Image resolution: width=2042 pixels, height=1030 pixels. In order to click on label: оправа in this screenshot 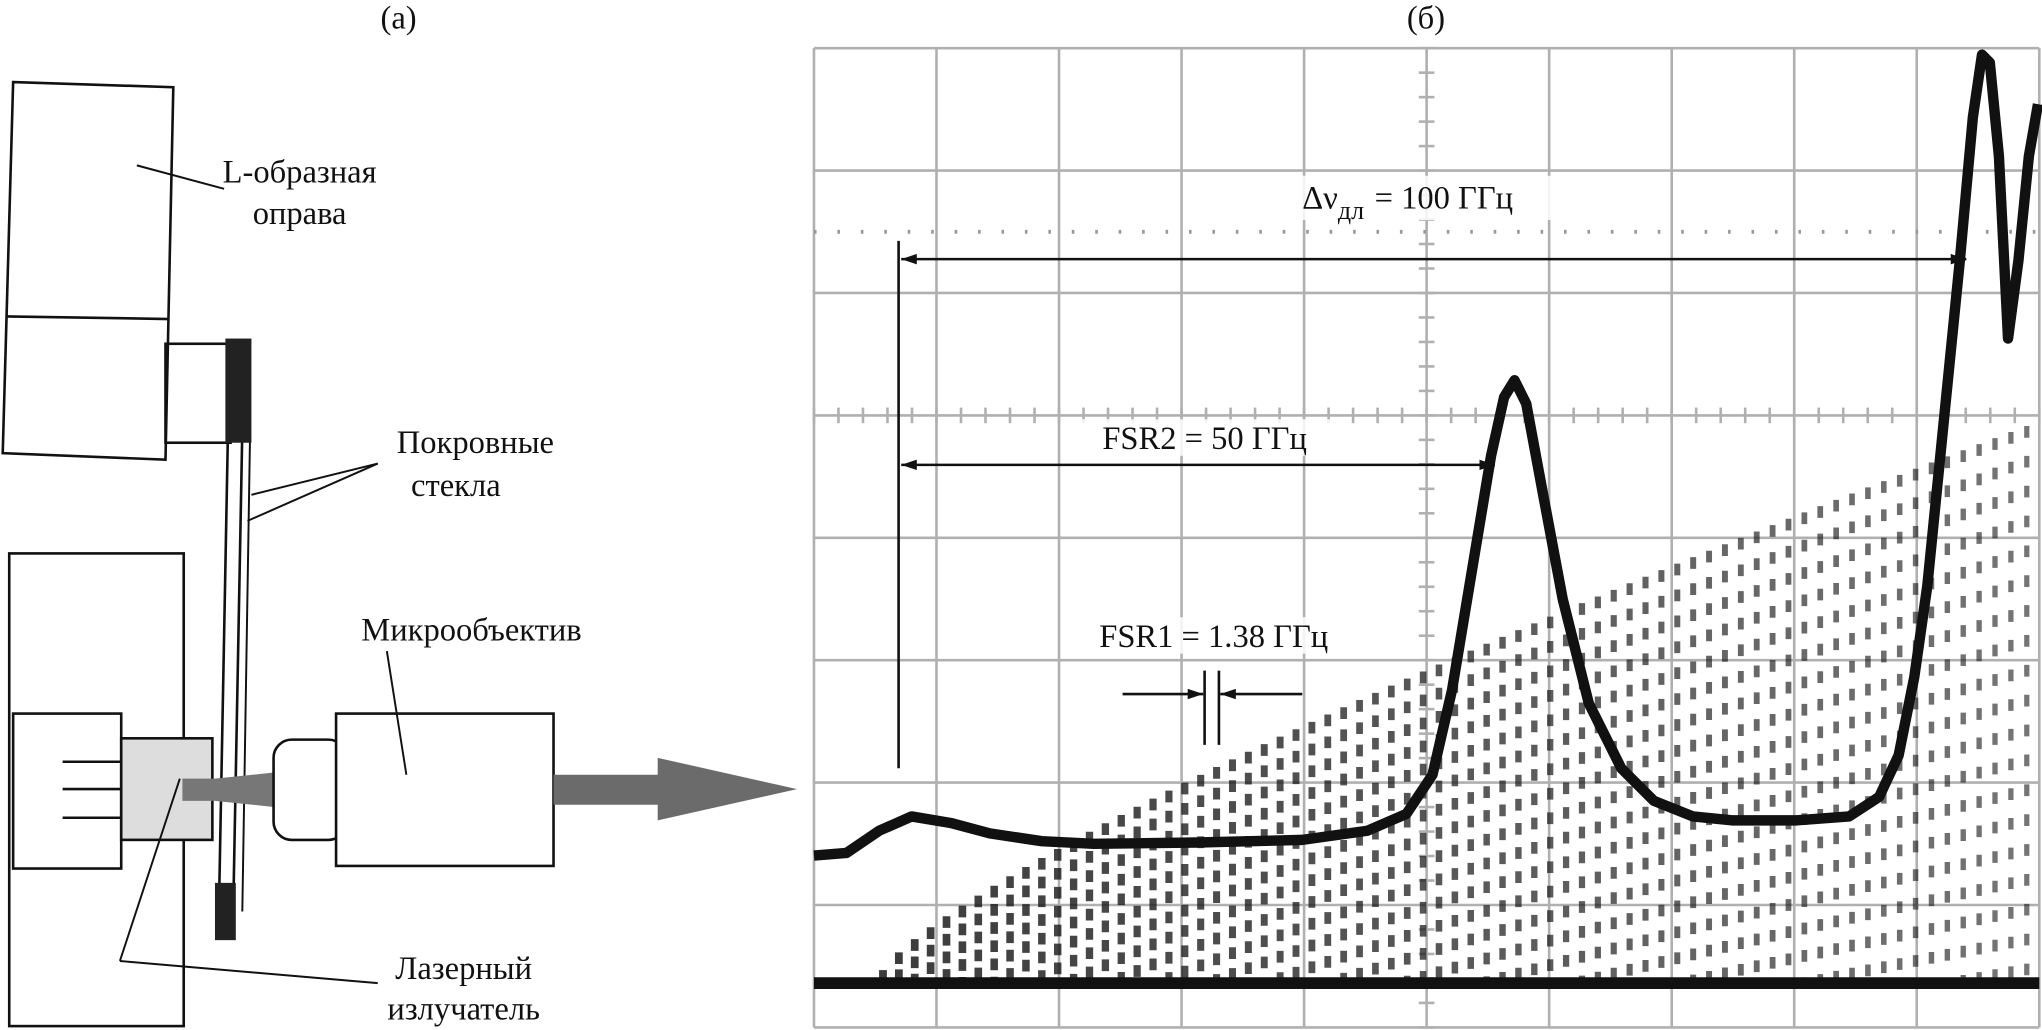, I will do `click(300, 214)`.